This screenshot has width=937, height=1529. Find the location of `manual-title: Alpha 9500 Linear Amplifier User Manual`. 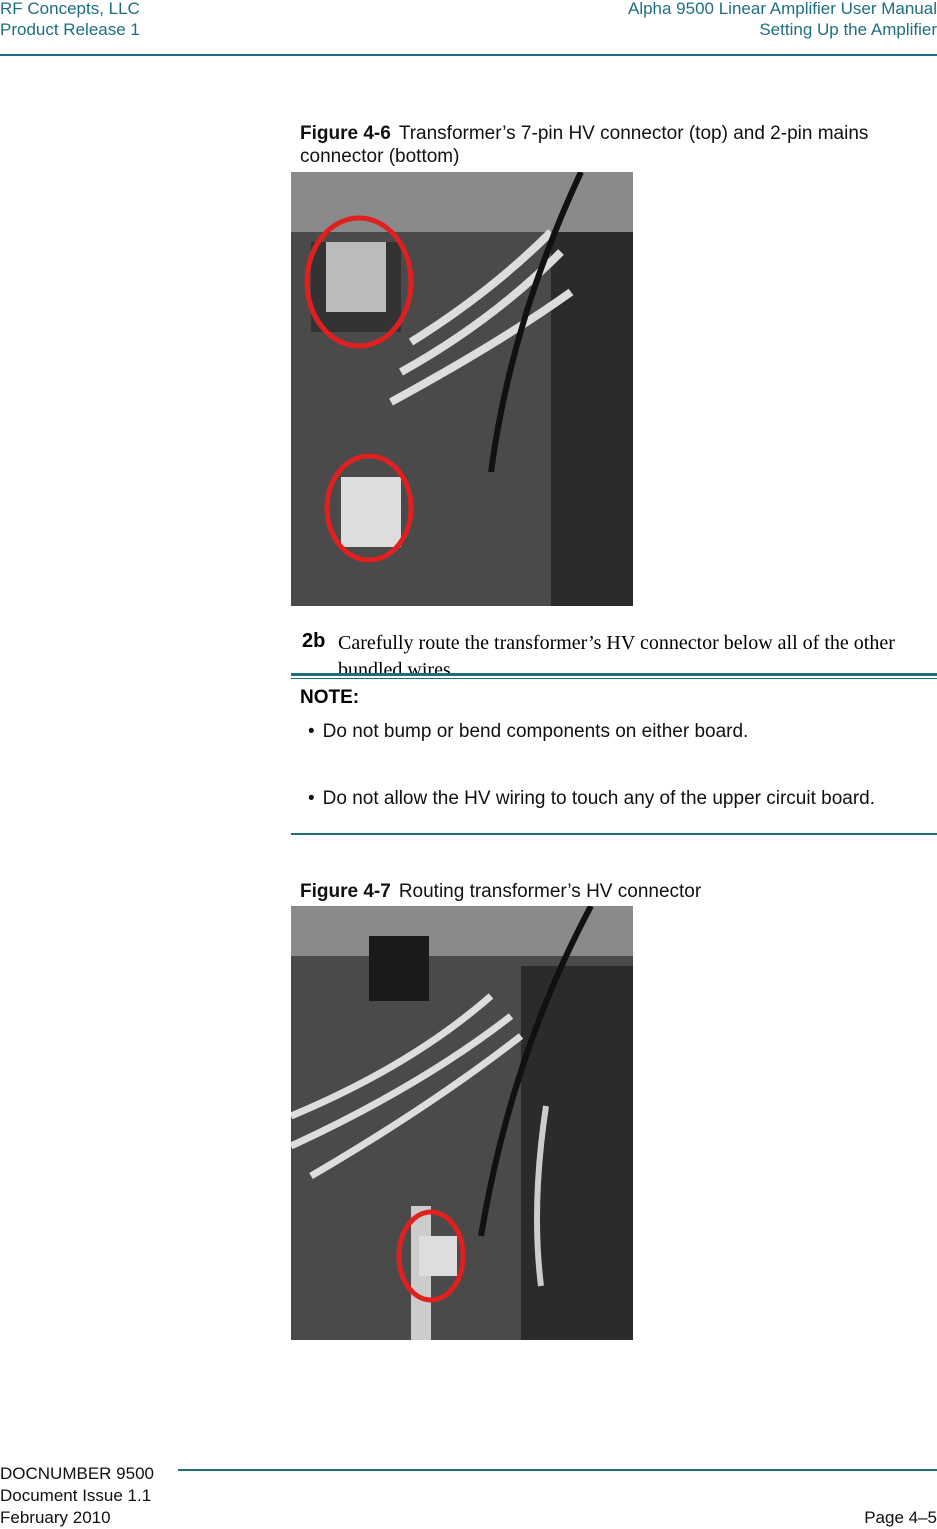

manual-title: Alpha 9500 Linear Amplifier User Manual is located at coordinates (782, 9).